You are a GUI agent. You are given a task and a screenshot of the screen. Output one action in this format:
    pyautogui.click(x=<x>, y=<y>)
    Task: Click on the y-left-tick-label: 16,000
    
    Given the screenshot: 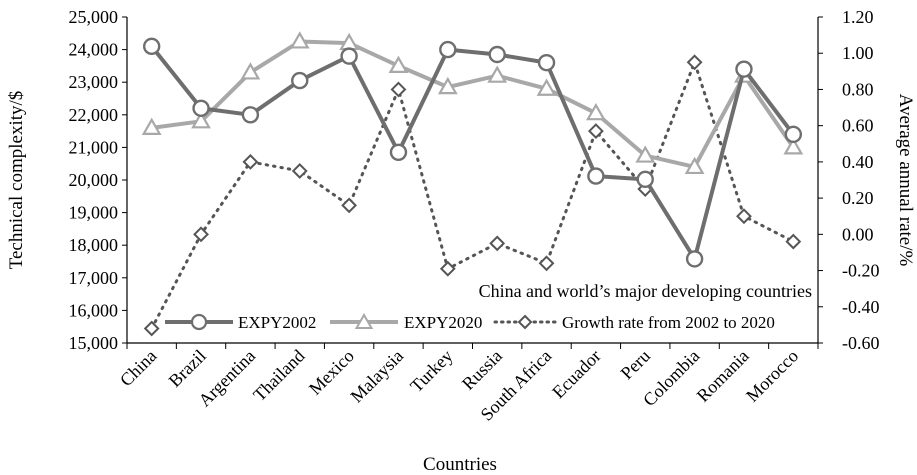 What is the action you would take?
    pyautogui.click(x=94, y=310)
    